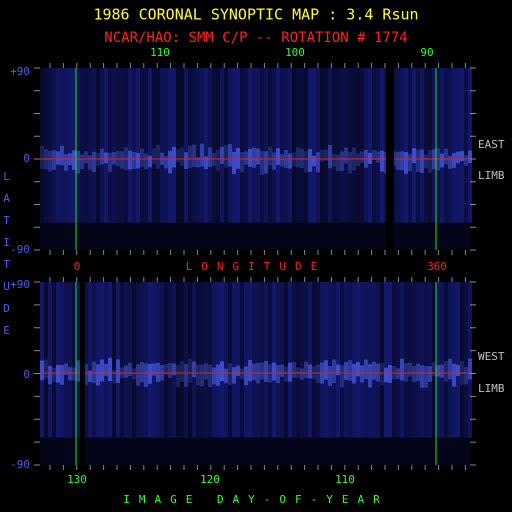 The height and width of the screenshot is (512, 512). Describe the element at coordinates (6, 258) in the screenshot. I see `latitude-label: LATITUDE` at that location.